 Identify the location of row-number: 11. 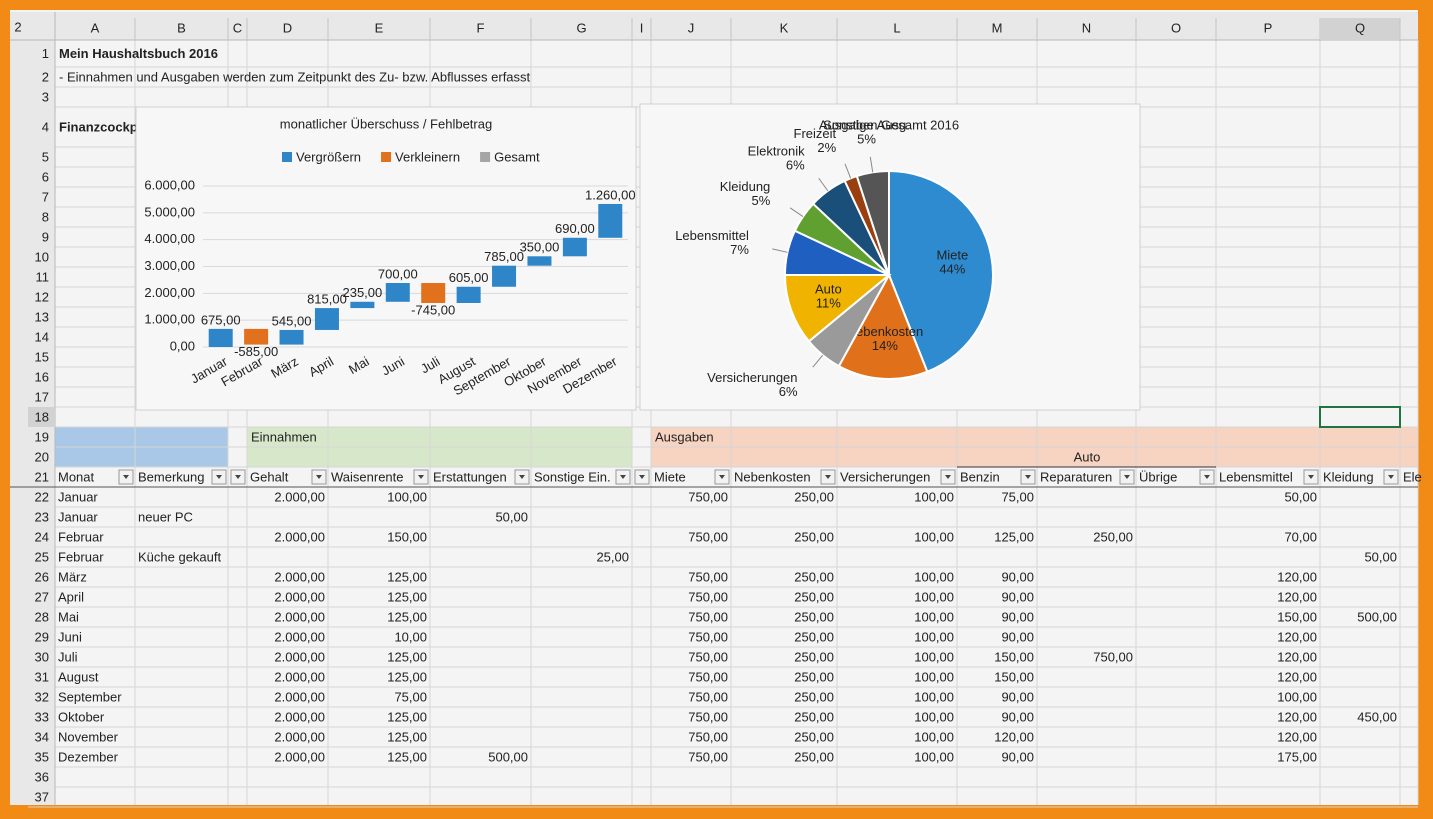
(43, 276).